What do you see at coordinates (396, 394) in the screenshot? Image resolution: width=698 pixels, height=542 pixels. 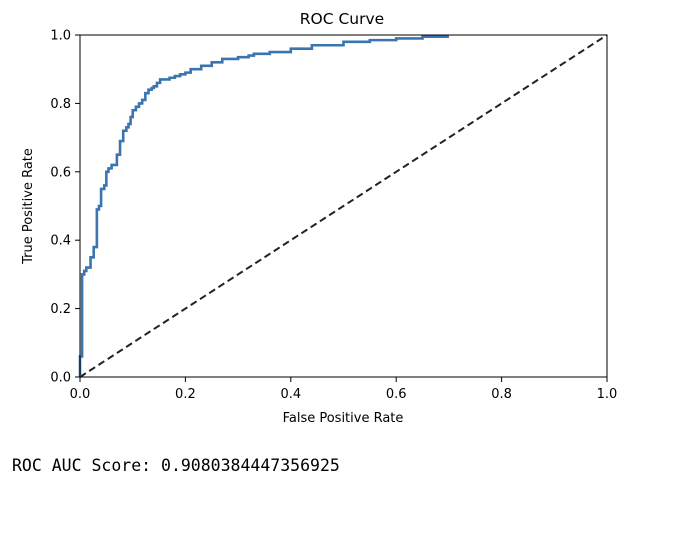 I see `x-tick-label: 0.6` at bounding box center [396, 394].